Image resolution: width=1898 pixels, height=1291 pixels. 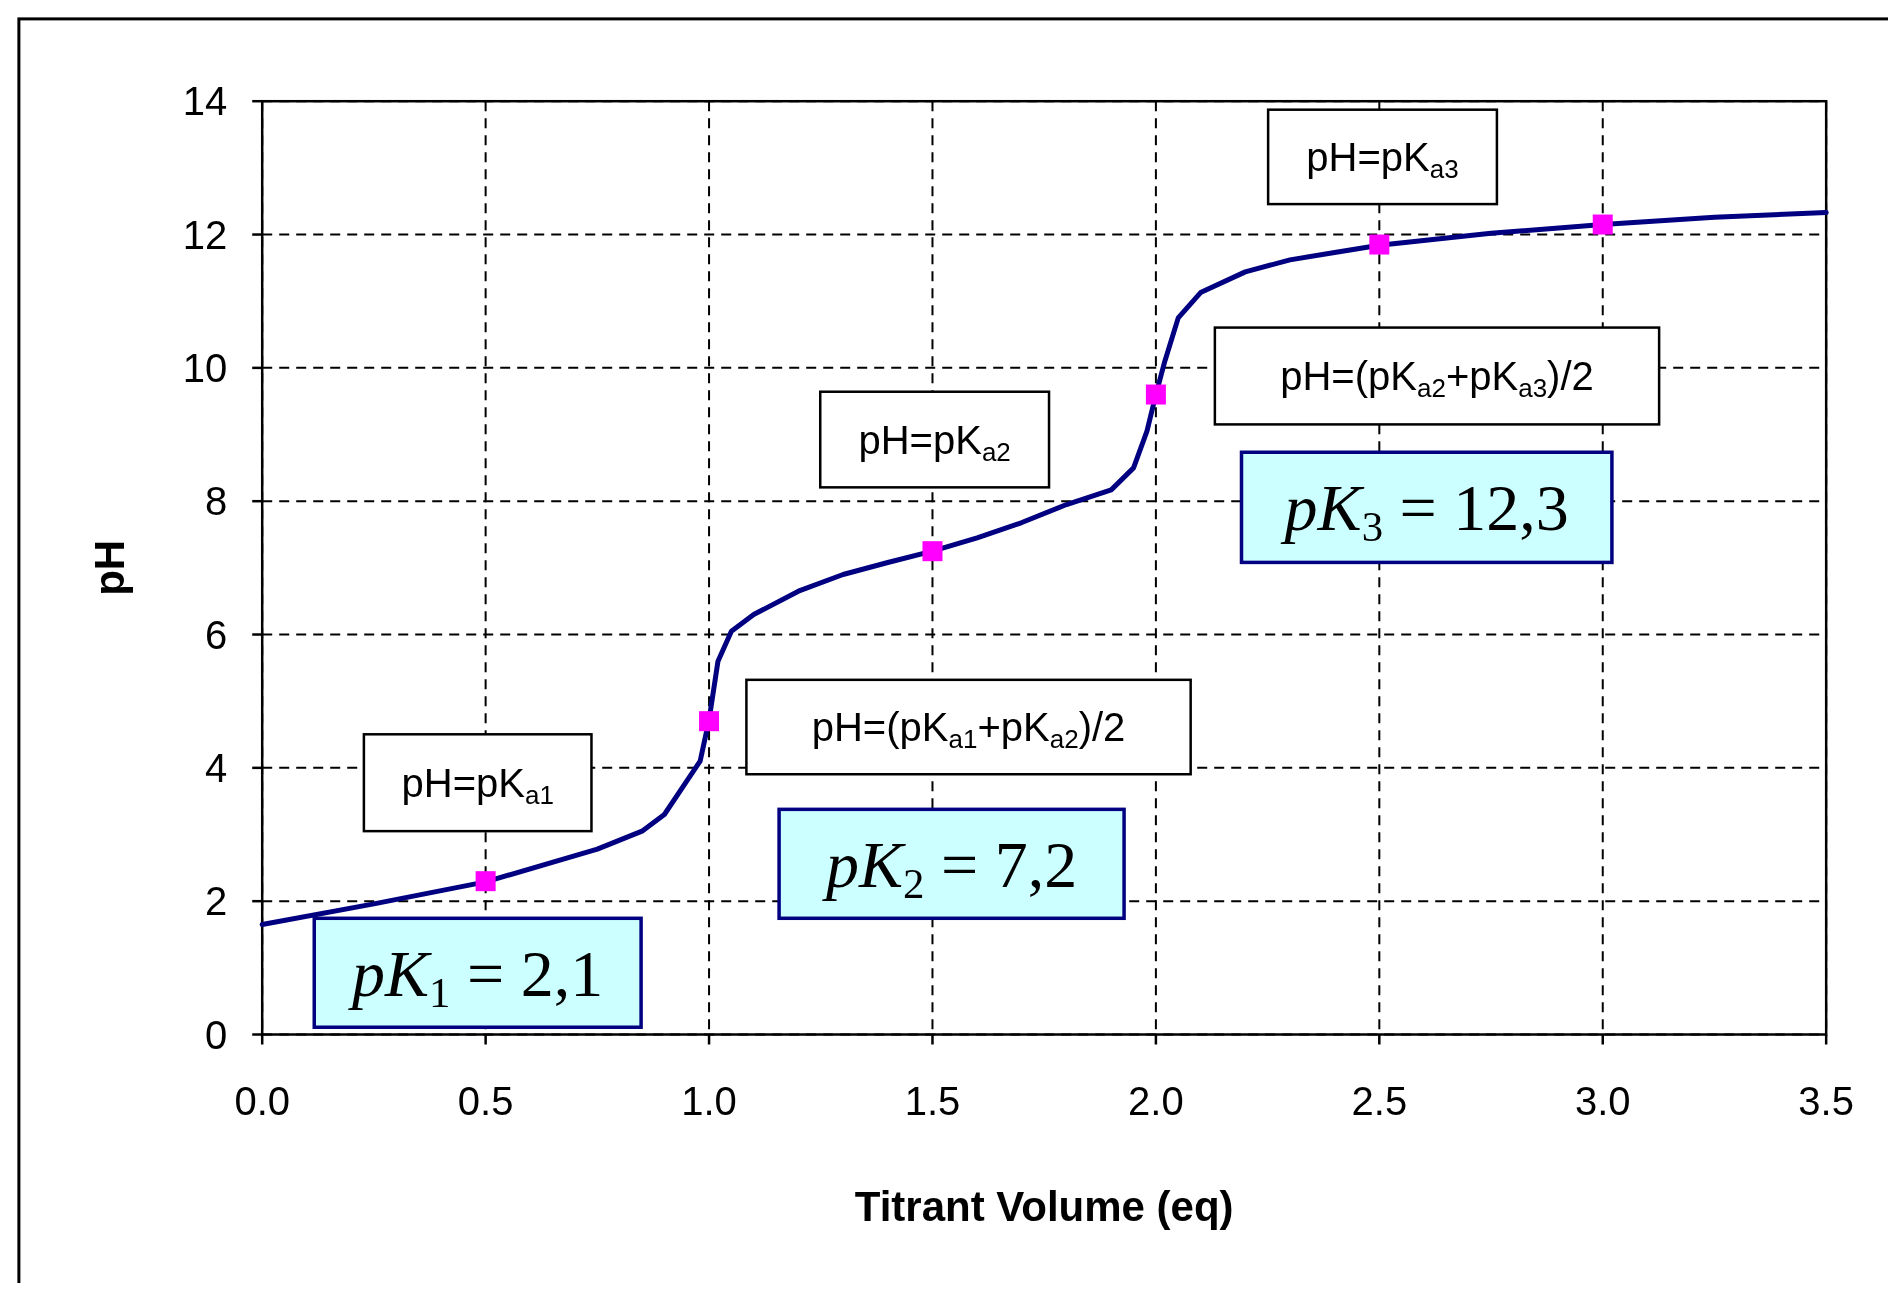 What do you see at coordinates (110, 567) in the screenshot?
I see `y-axis-title: pH` at bounding box center [110, 567].